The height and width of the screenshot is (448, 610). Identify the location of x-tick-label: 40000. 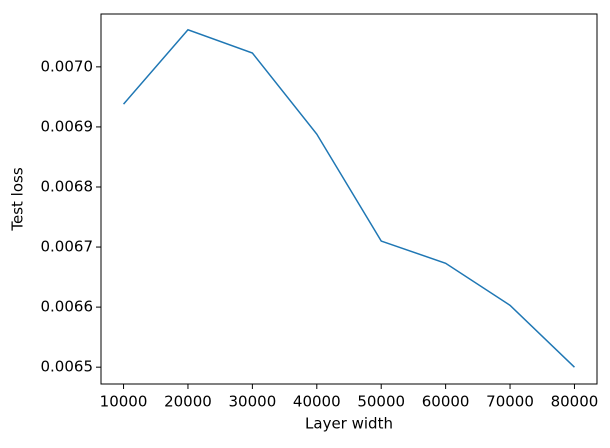
(317, 402).